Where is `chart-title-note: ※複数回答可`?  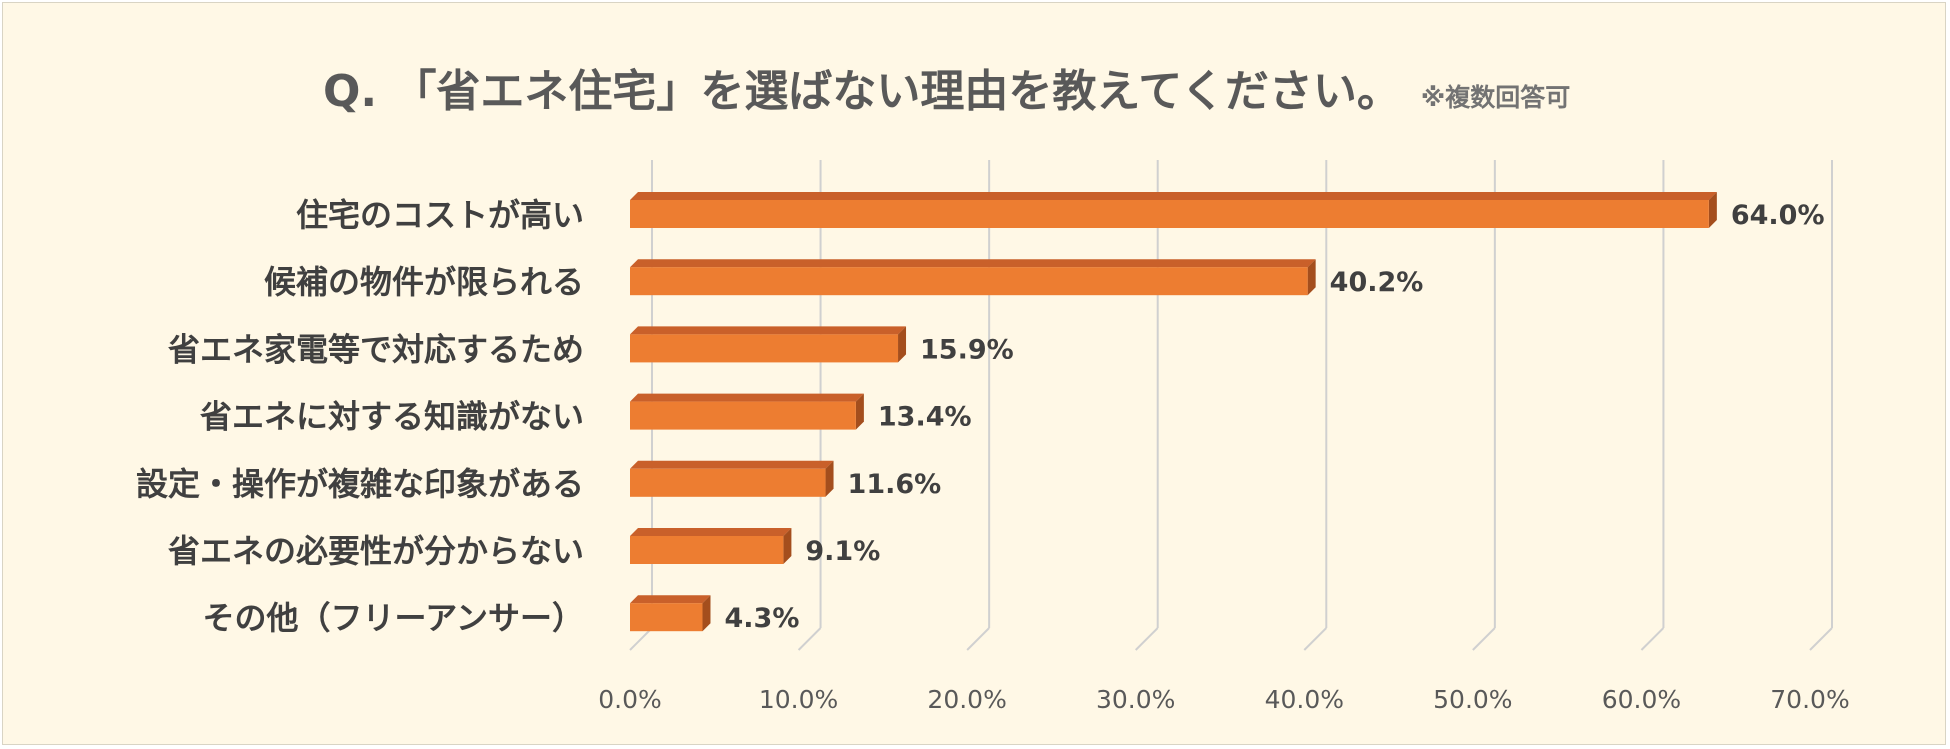 chart-title-note: ※複数回答可 is located at coordinates (1495, 97).